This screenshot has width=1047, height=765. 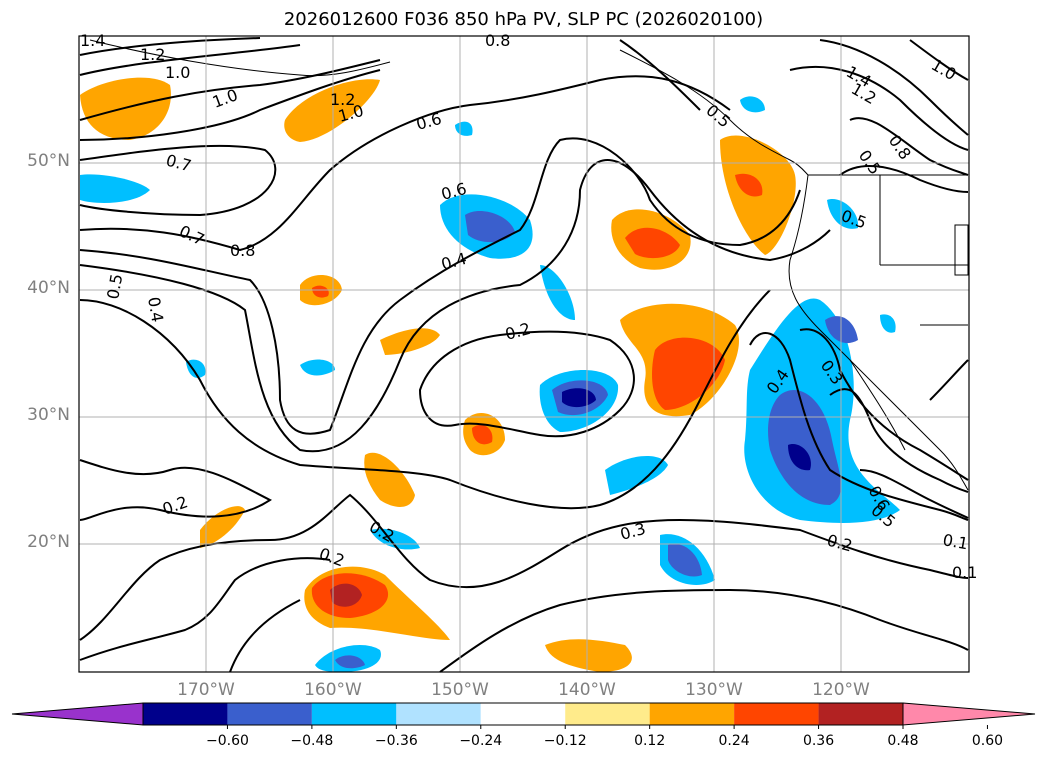 I want to click on lon-label: 120°W, so click(x=841, y=690).